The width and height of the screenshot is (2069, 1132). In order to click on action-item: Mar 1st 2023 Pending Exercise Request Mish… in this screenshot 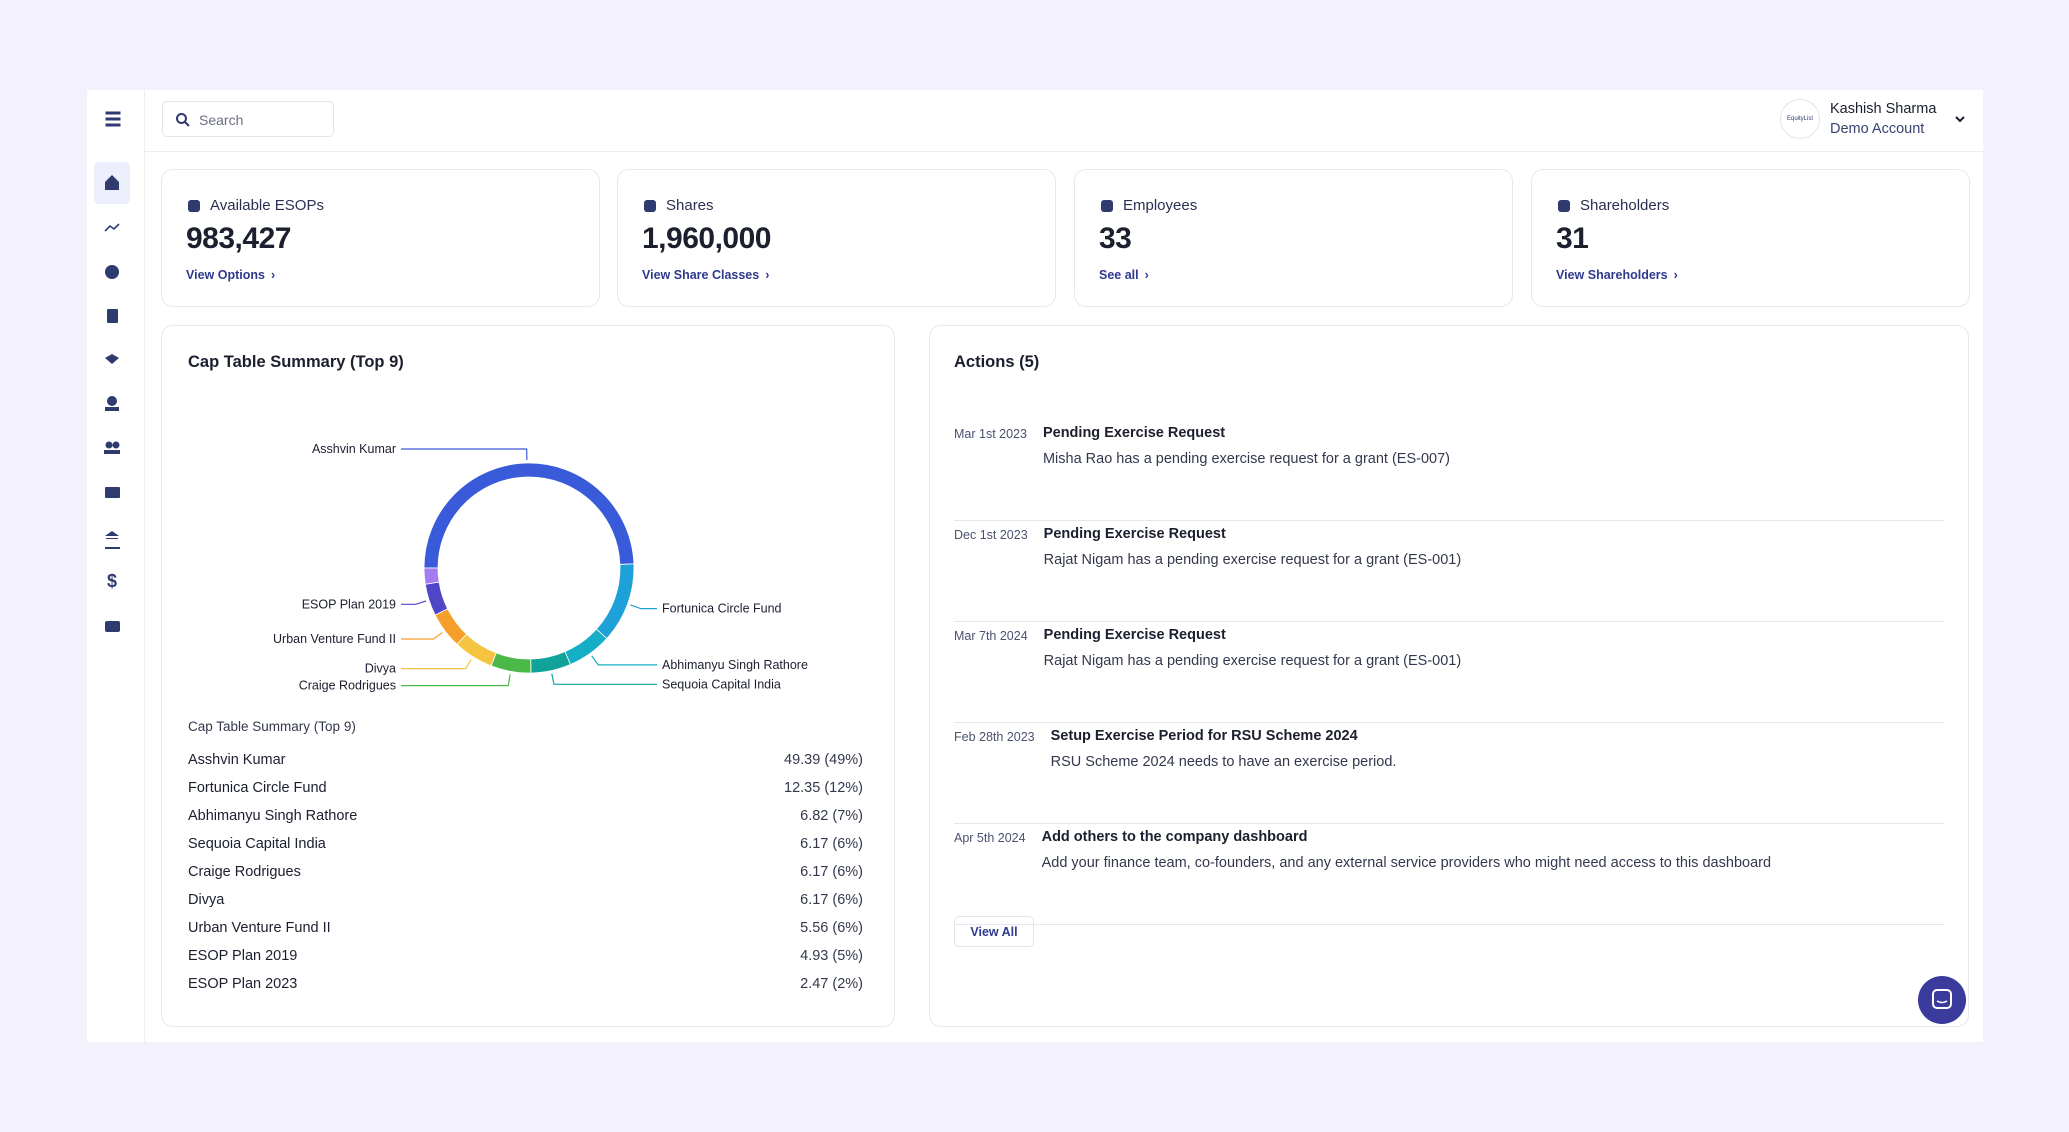, I will do `click(1449, 470)`.